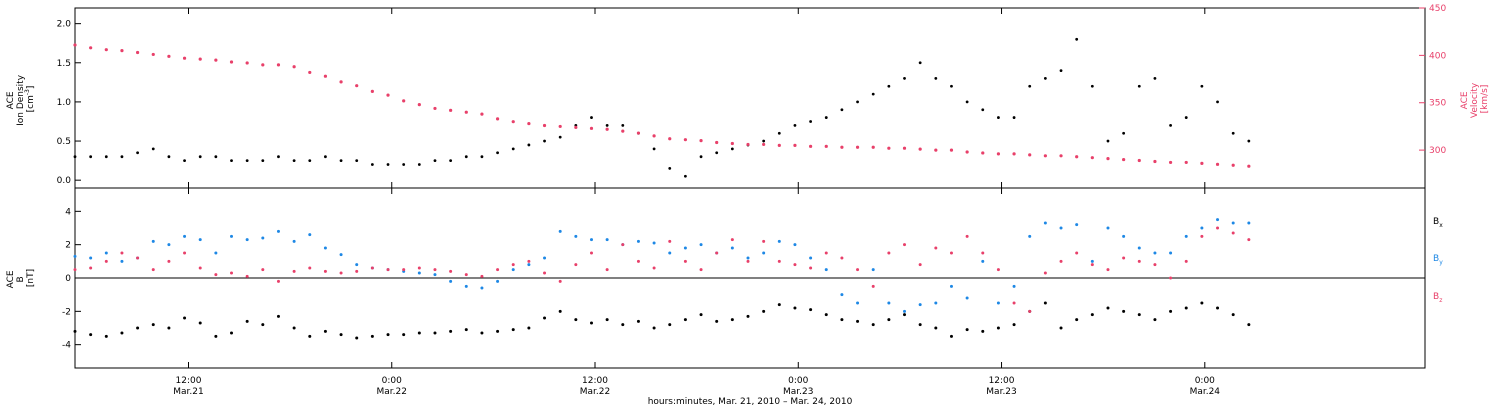 Image resolution: width=1500 pixels, height=414 pixels. I want to click on density-axis-label: ACE Ion Density [cm-3], so click(21, 99).